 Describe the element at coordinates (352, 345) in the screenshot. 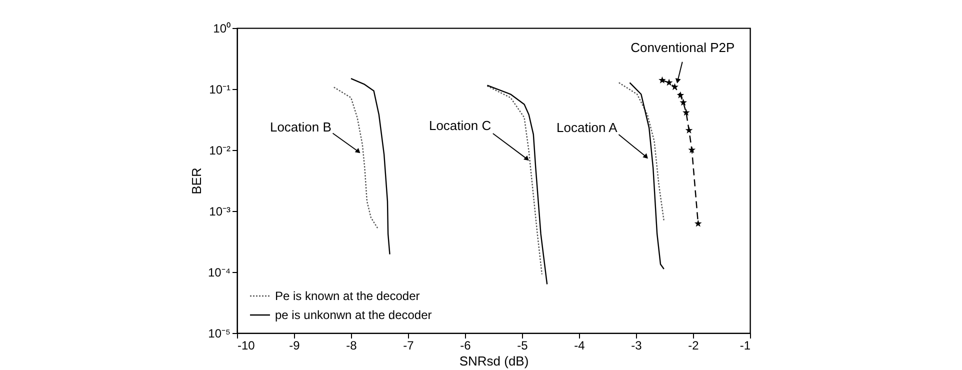

I see `x-tick-label: -8` at that location.